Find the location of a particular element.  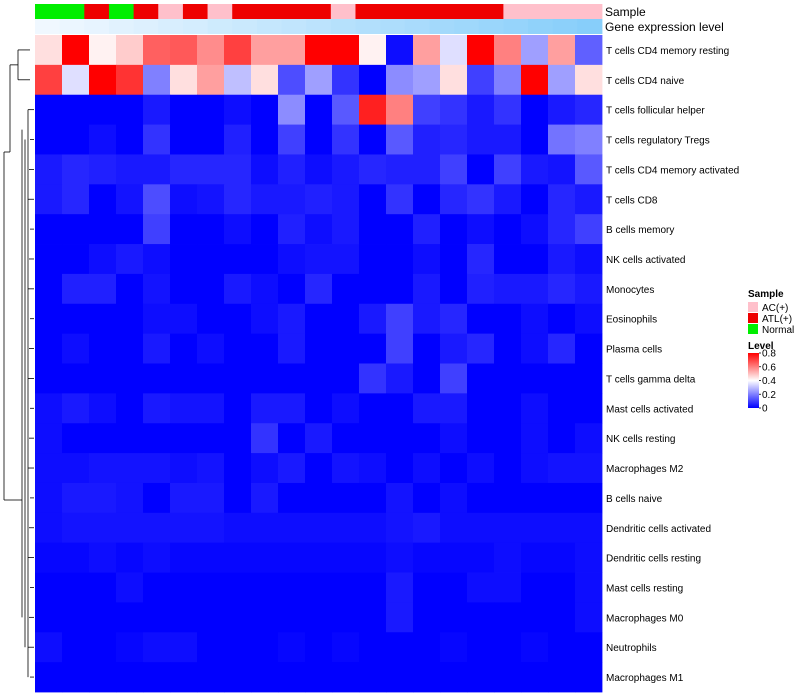

legend-level-tick-label: 0.2 is located at coordinates (769, 395).